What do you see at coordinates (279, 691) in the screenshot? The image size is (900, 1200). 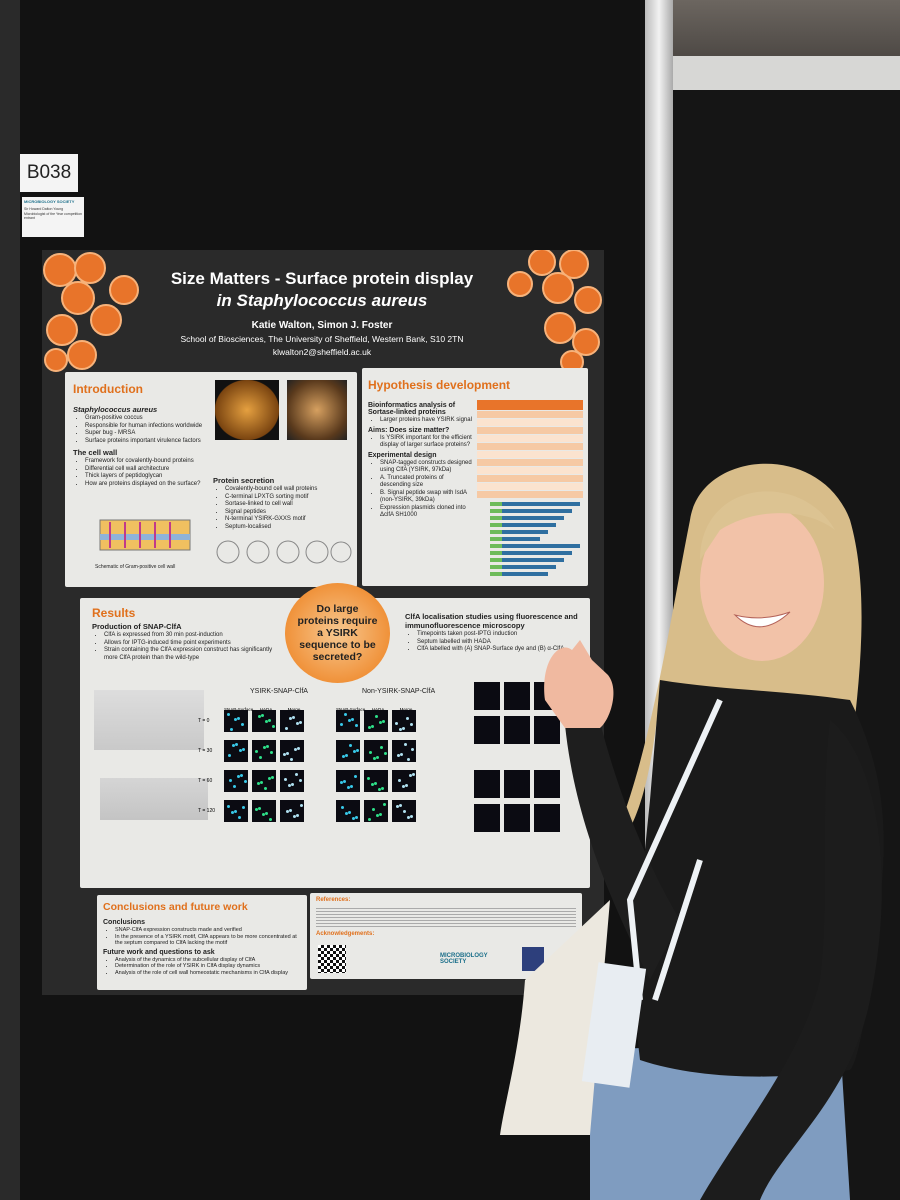 I see `construct-label: YSIRK-SNAP-ClfA` at bounding box center [279, 691].